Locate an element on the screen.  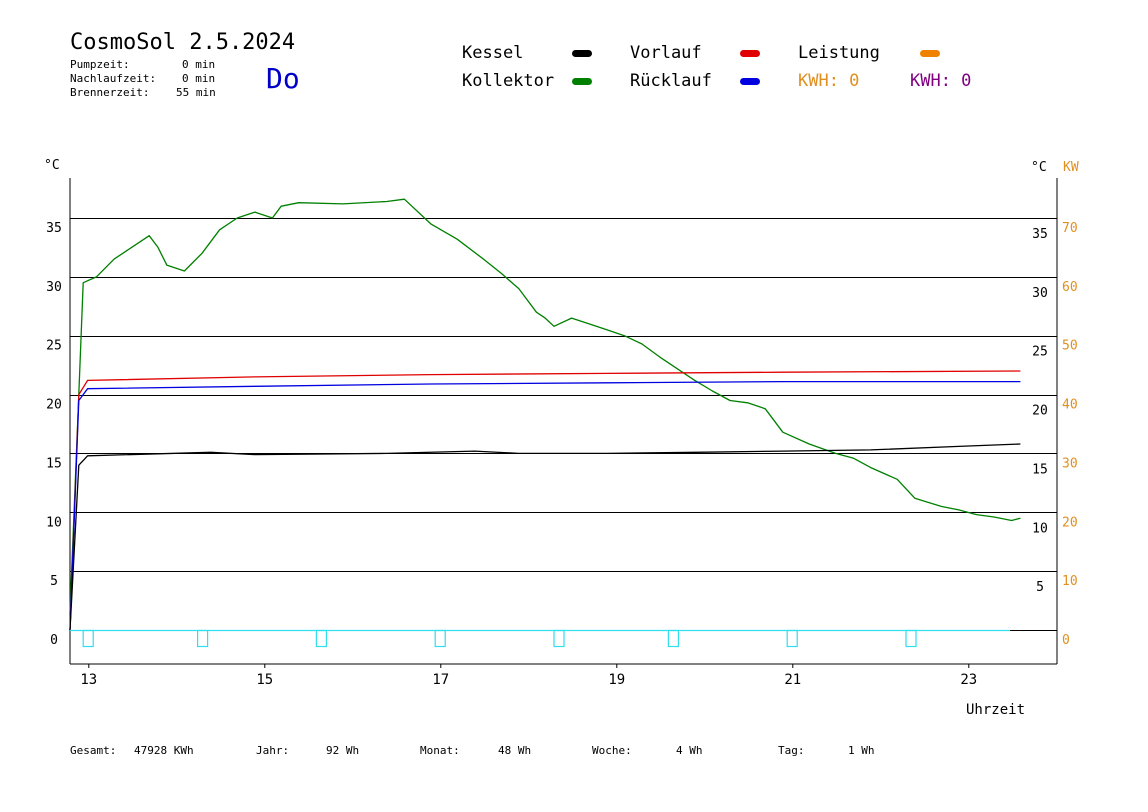
app-title: CosmoSol 2.5.2024 is located at coordinates (183, 42).